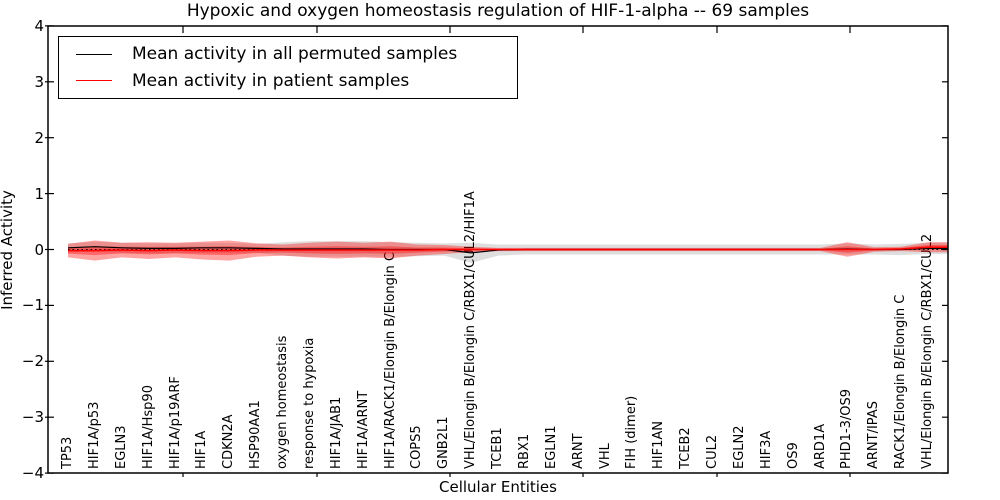  I want to click on x-tick-label: oxygen homeostasis, so click(282, 402).